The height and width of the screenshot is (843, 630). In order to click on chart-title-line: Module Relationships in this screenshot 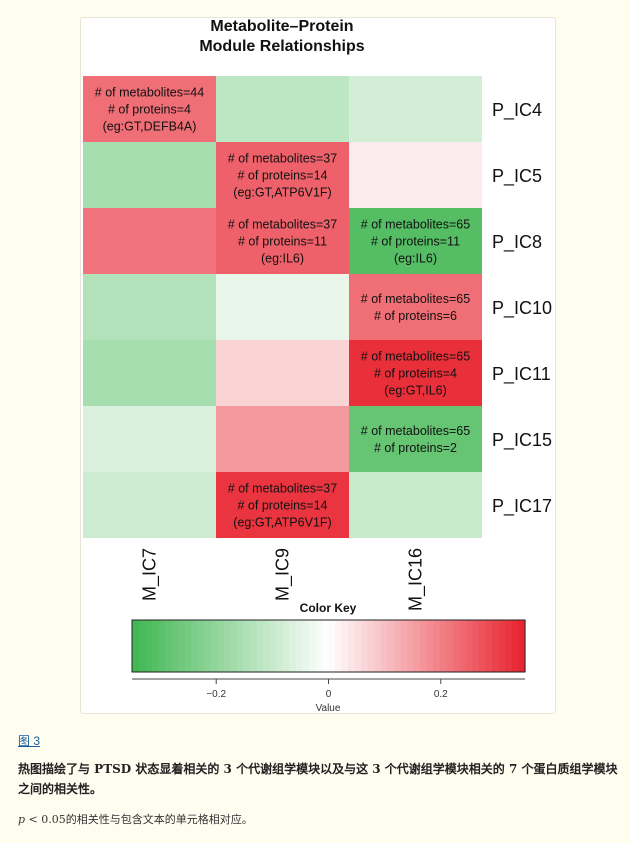, I will do `click(281, 46)`.